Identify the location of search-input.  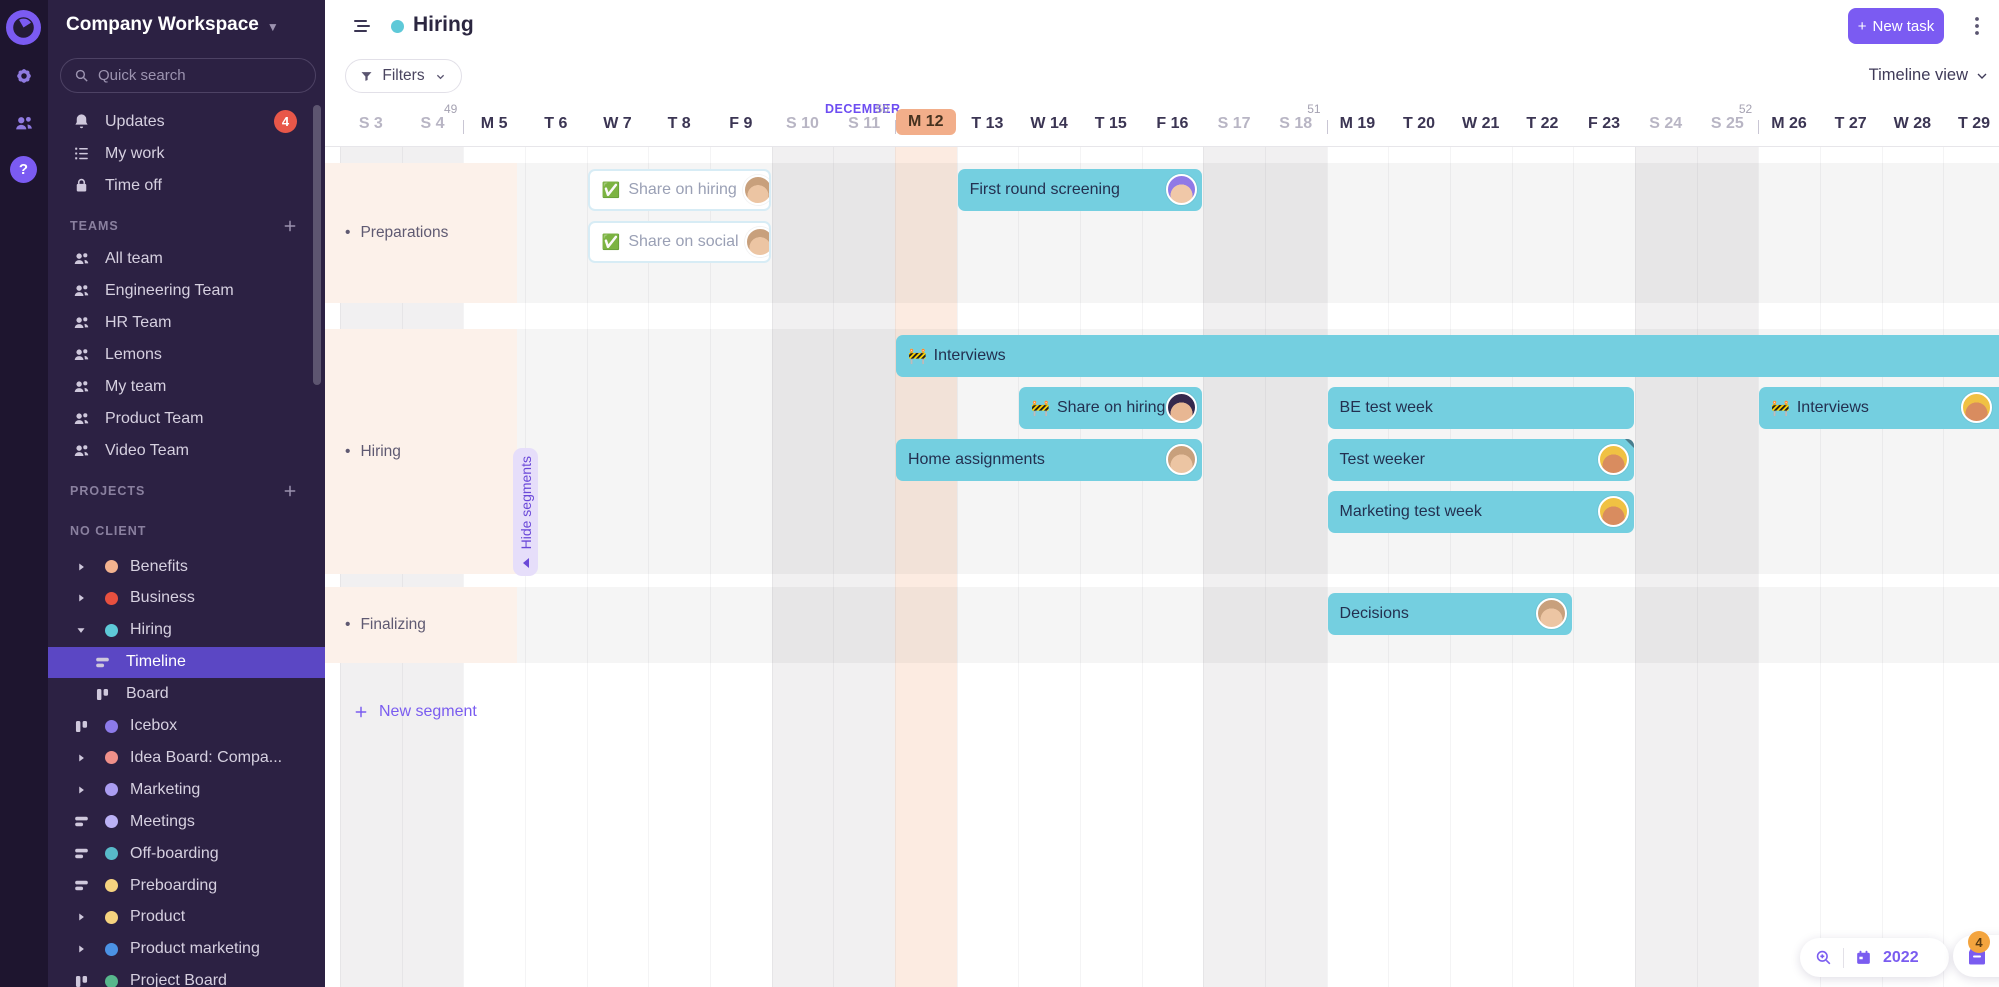
(188, 75).